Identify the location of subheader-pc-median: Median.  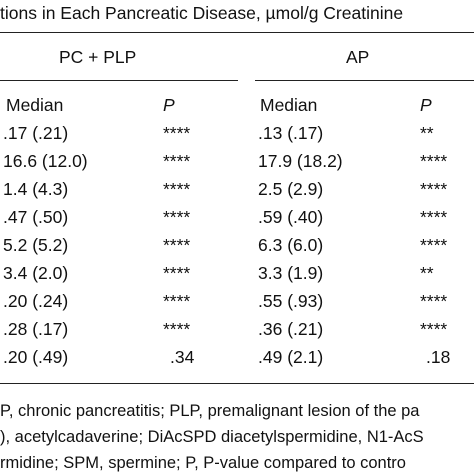
(35, 105).